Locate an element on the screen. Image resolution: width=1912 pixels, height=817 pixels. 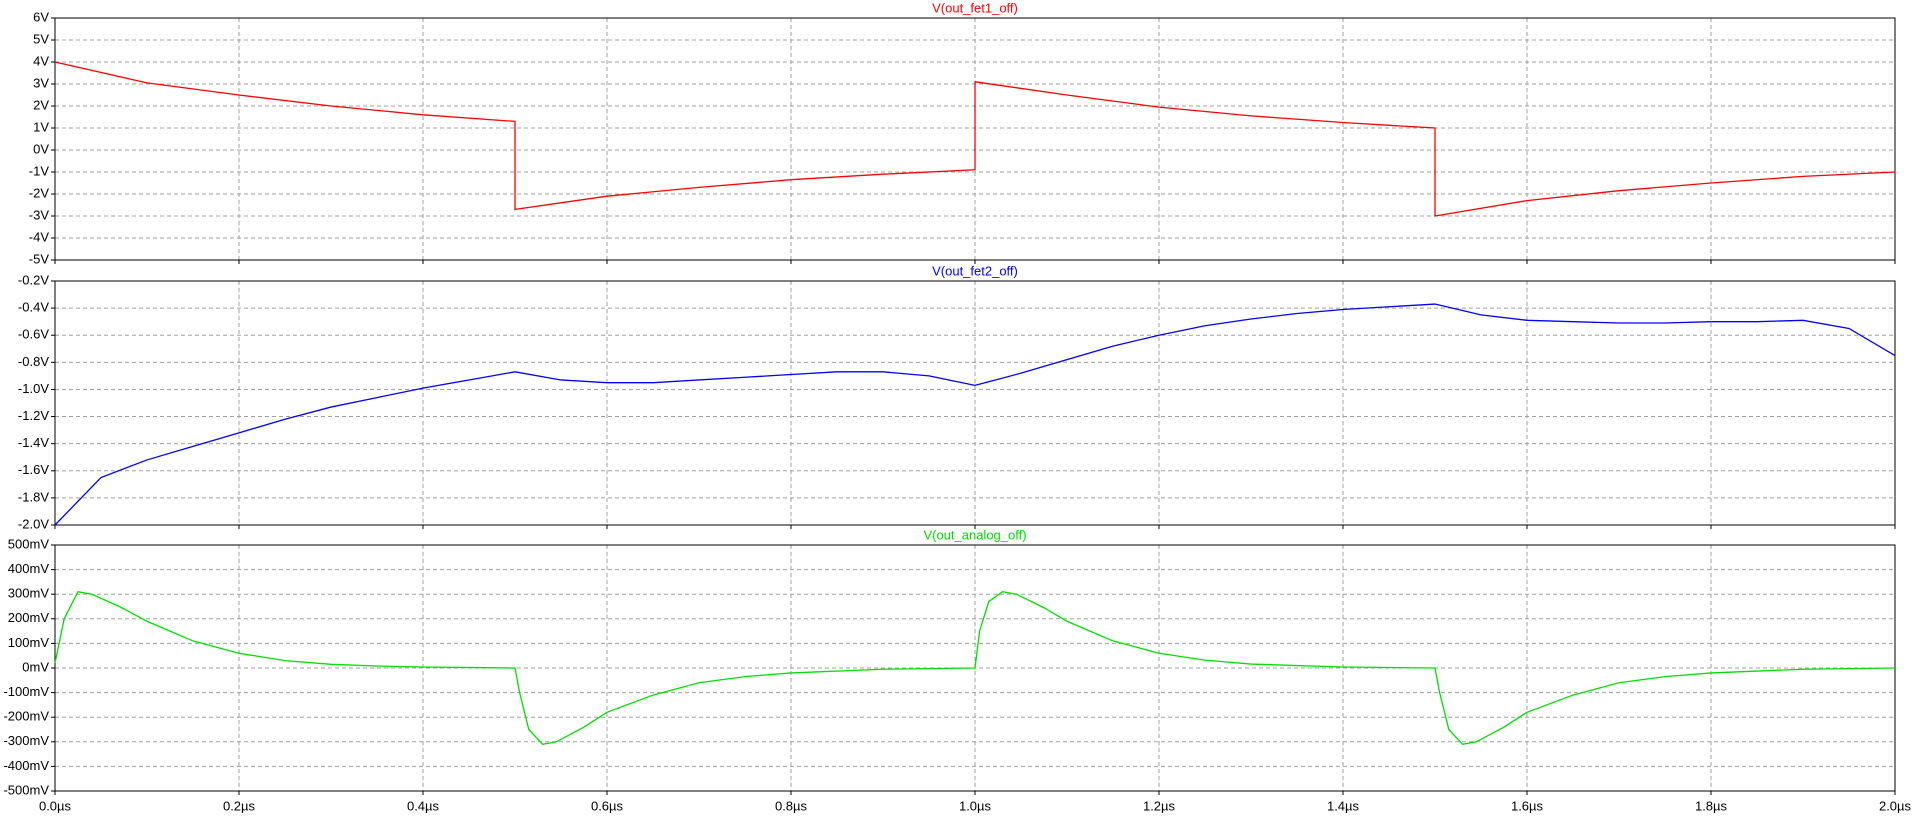
y-tick-label: -5V is located at coordinates (39, 258).